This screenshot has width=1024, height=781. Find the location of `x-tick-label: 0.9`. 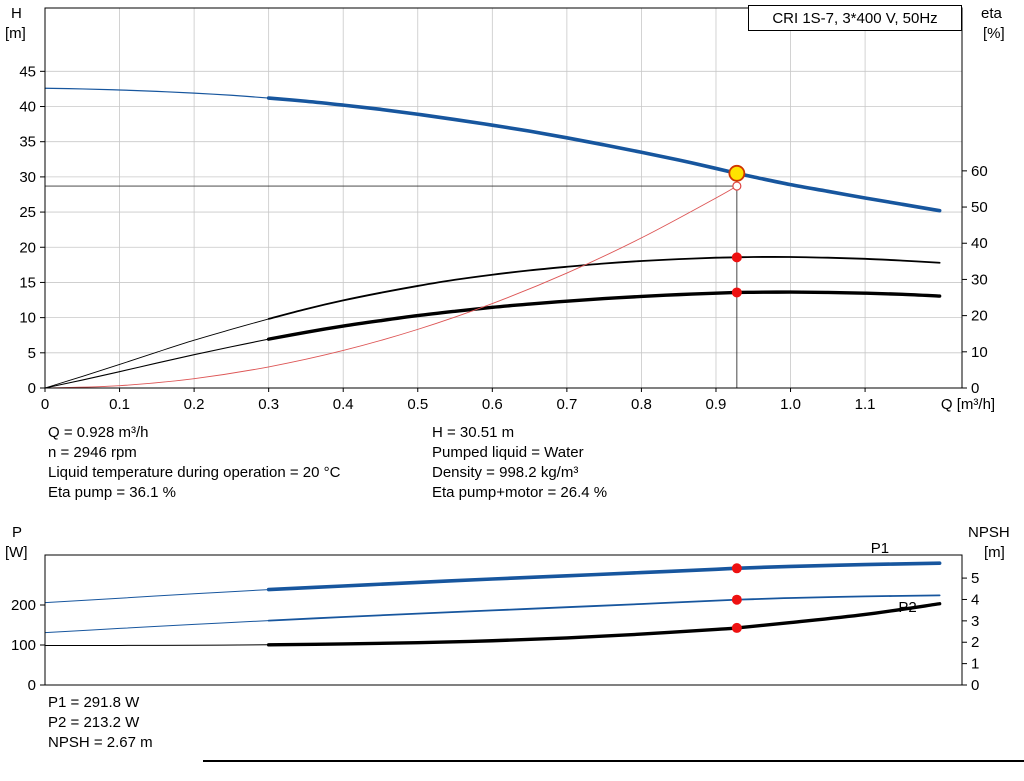

x-tick-label: 0.9 is located at coordinates (716, 404).